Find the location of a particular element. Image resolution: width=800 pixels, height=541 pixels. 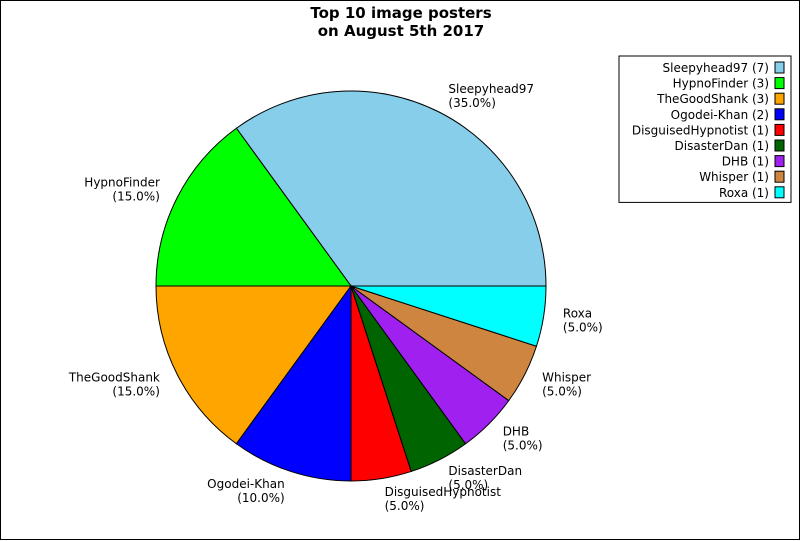

legend-swatch-dhb is located at coordinates (779, 161).